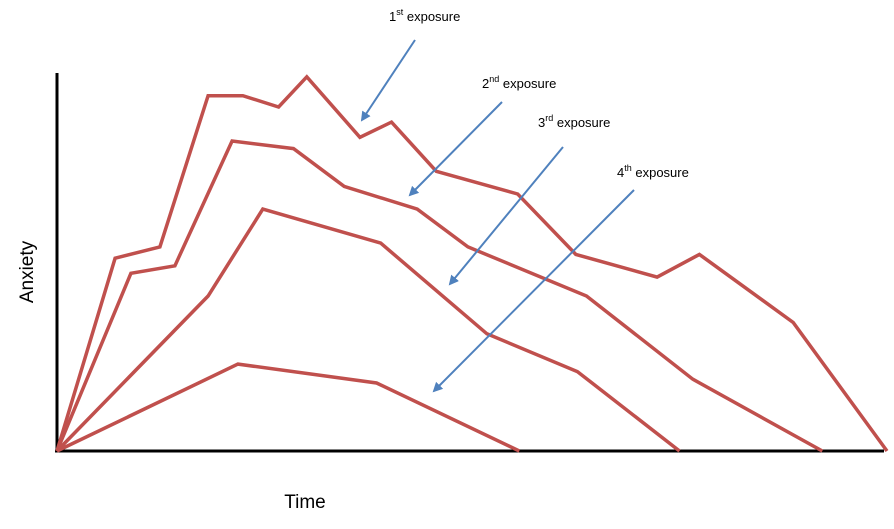  Describe the element at coordinates (388, 80) in the screenshot. I see `arrow-1st-exposure` at that location.